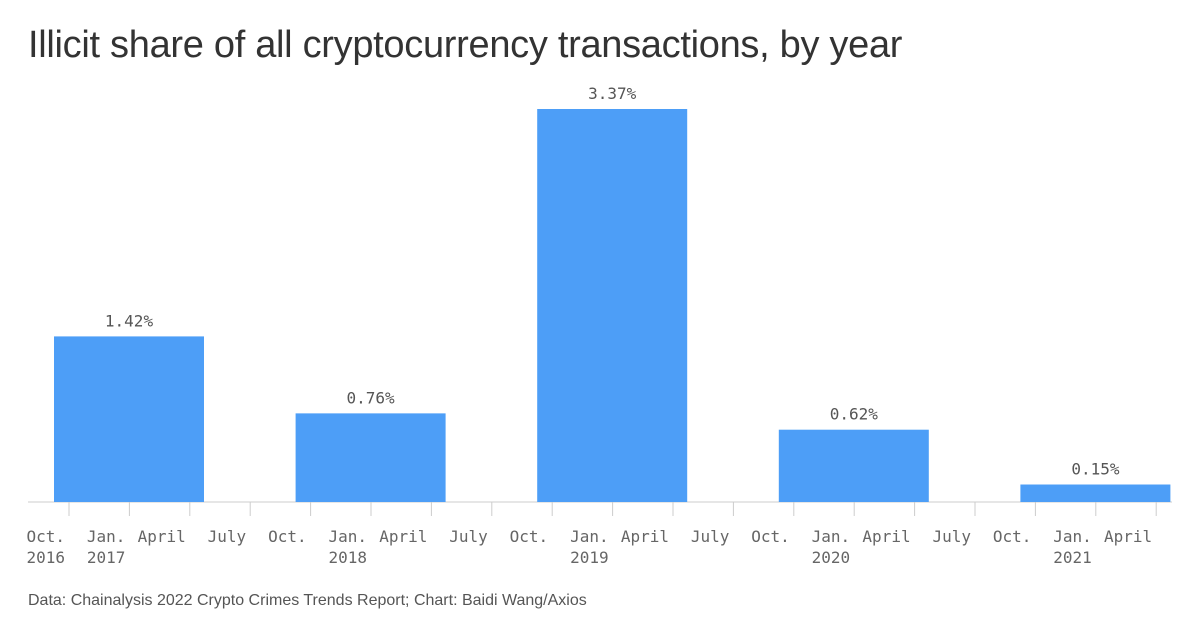 This screenshot has width=1200, height=623. What do you see at coordinates (45, 557) in the screenshot?
I see `x-tick-year-label: 2016` at bounding box center [45, 557].